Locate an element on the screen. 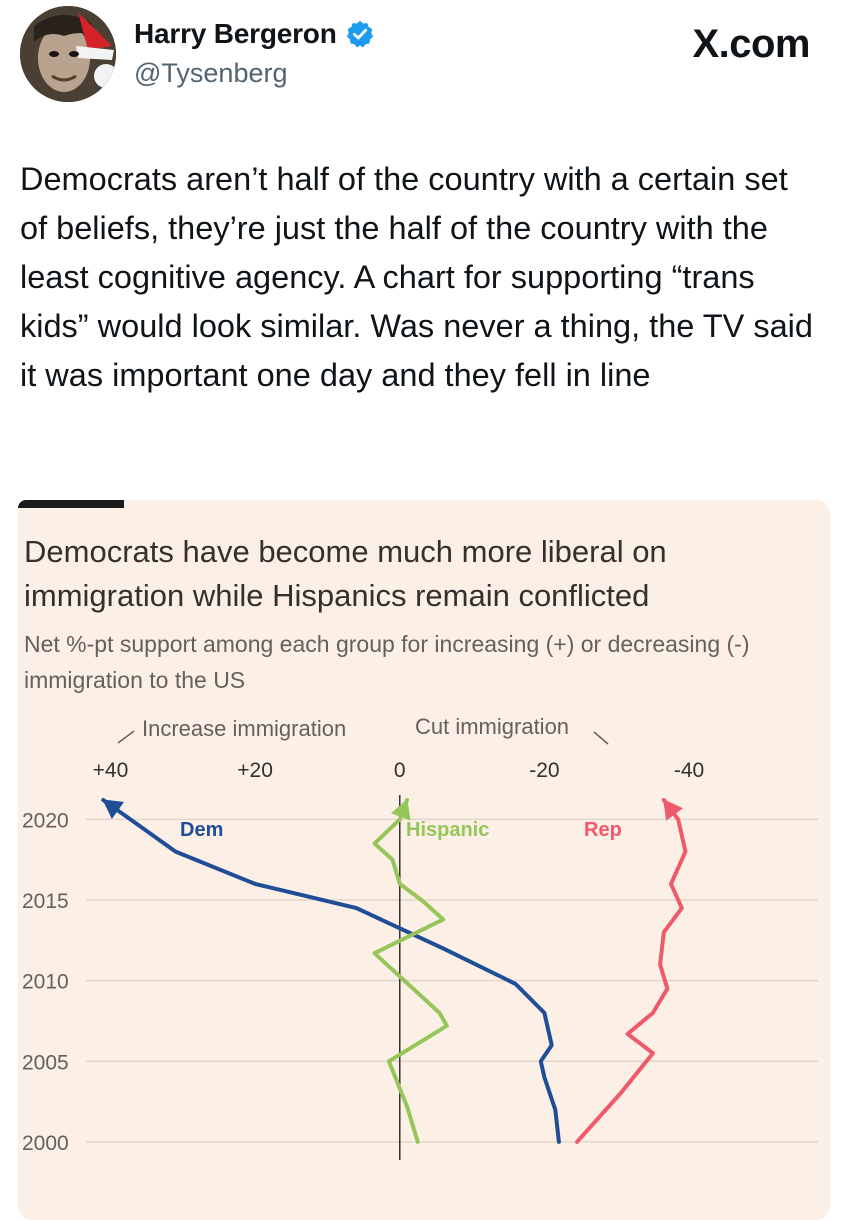 Image resolution: width=848 pixels, height=1220 pixels. verified-badge-icon is located at coordinates (360, 34).